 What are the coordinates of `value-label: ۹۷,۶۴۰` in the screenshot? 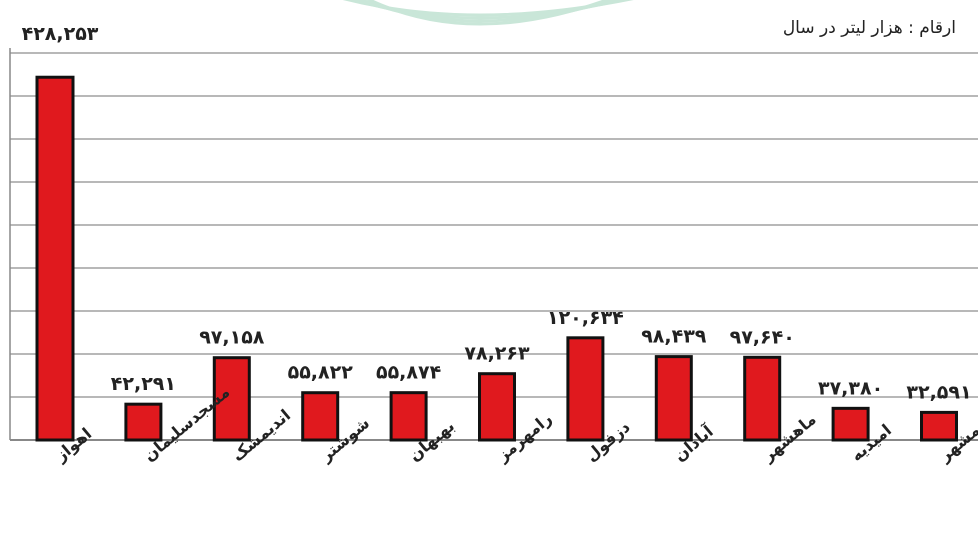 It's located at (762, 337).